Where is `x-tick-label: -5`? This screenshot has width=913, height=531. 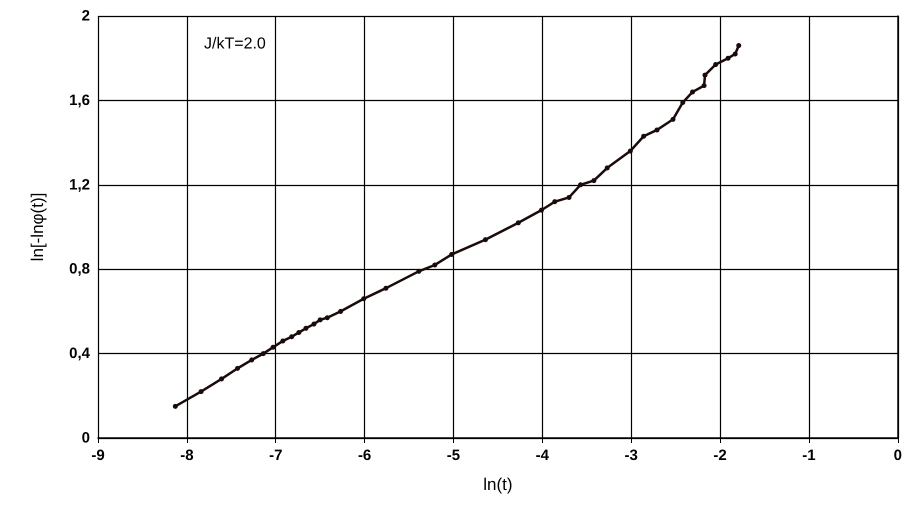 x-tick-label: -5 is located at coordinates (453, 455).